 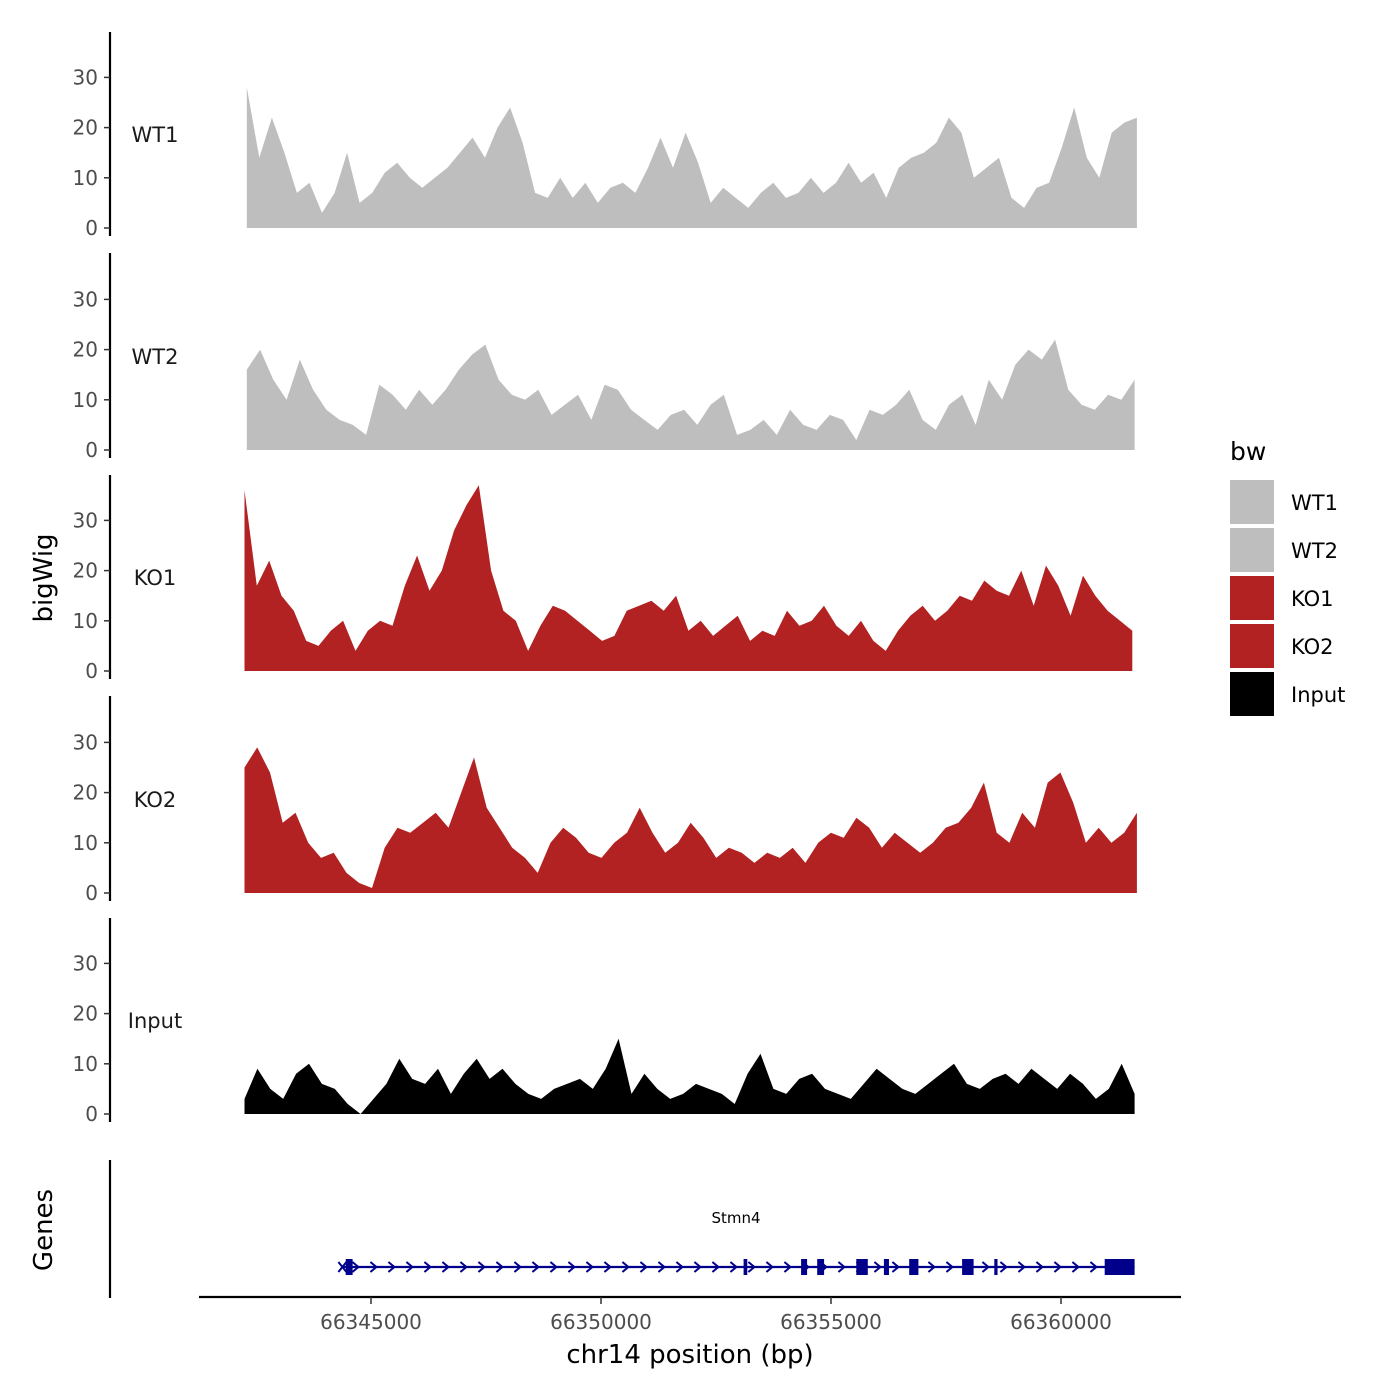 I want to click on track-label: WT1, so click(x=155, y=135).